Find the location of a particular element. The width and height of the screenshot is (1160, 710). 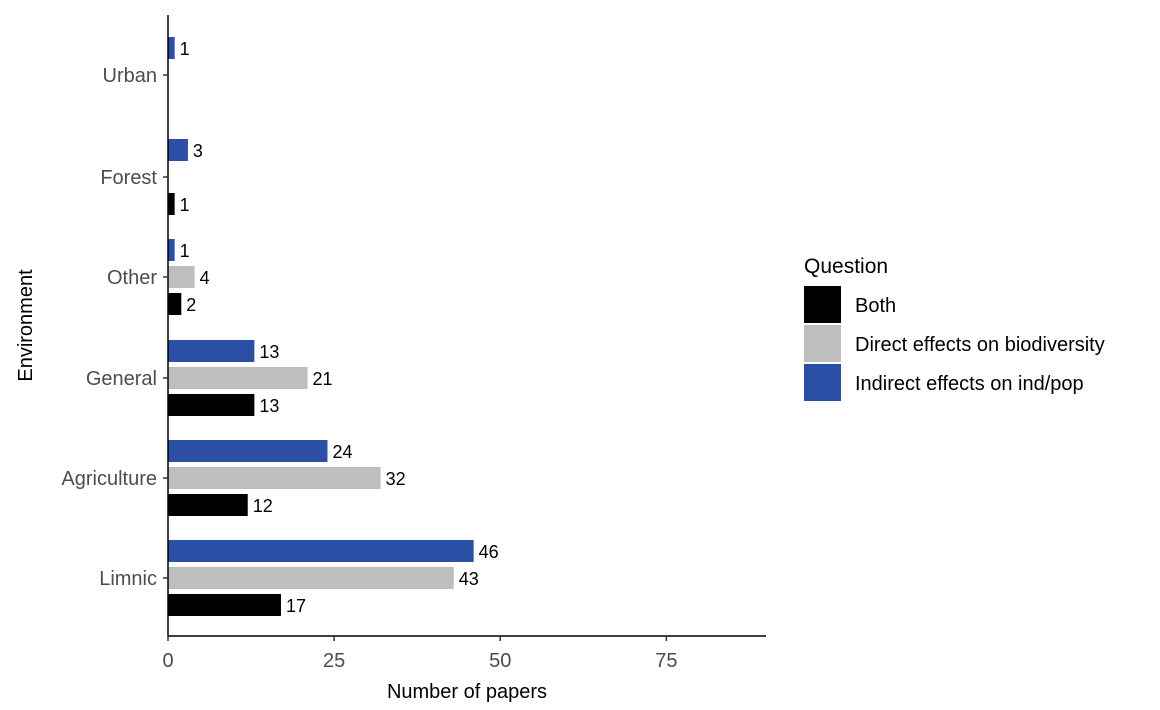

x-tick-label: 50 is located at coordinates (500, 661).